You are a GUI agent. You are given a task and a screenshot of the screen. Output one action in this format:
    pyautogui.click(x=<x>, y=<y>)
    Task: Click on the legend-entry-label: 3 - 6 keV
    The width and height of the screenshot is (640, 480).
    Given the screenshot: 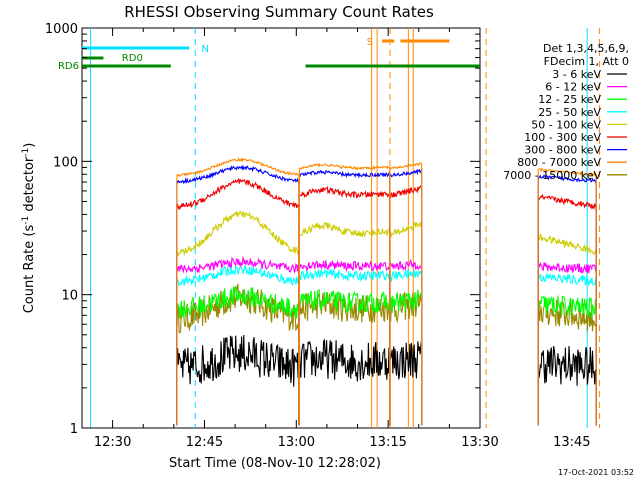 What is the action you would take?
    pyautogui.click(x=576, y=74)
    